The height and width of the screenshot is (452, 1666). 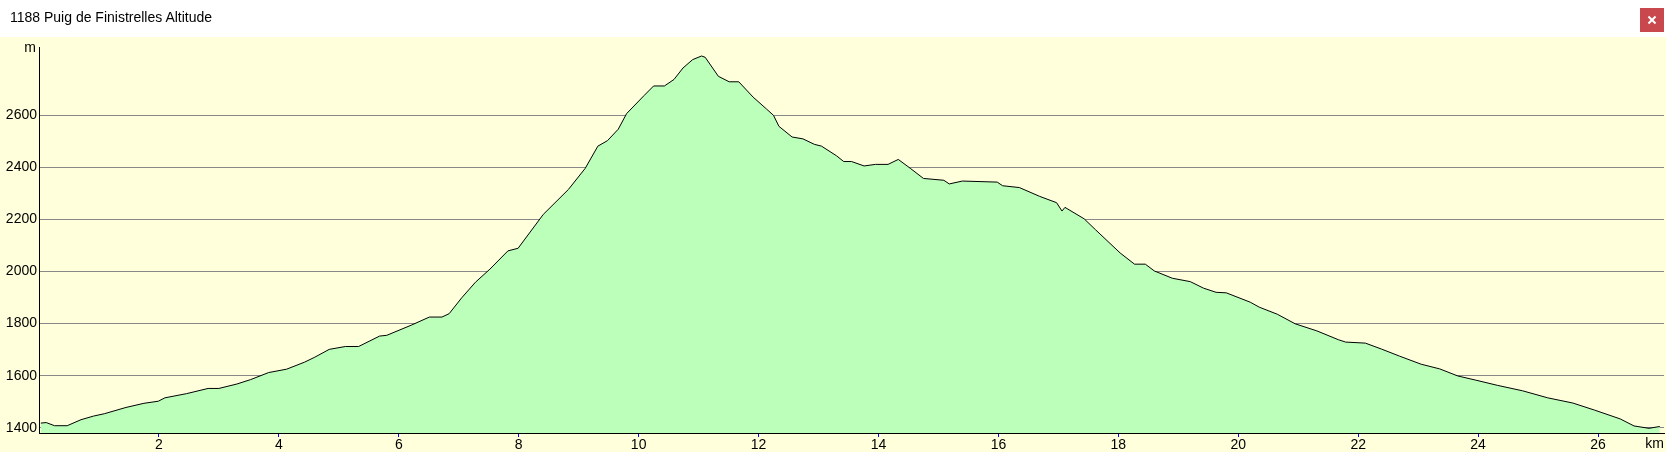 What do you see at coordinates (159, 444) in the screenshot?
I see `x-tick-label: 2` at bounding box center [159, 444].